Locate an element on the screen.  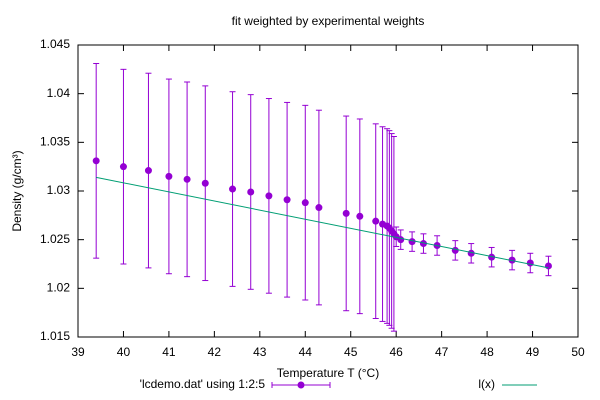
y-tick-label: 1.025 is located at coordinates (55, 239).